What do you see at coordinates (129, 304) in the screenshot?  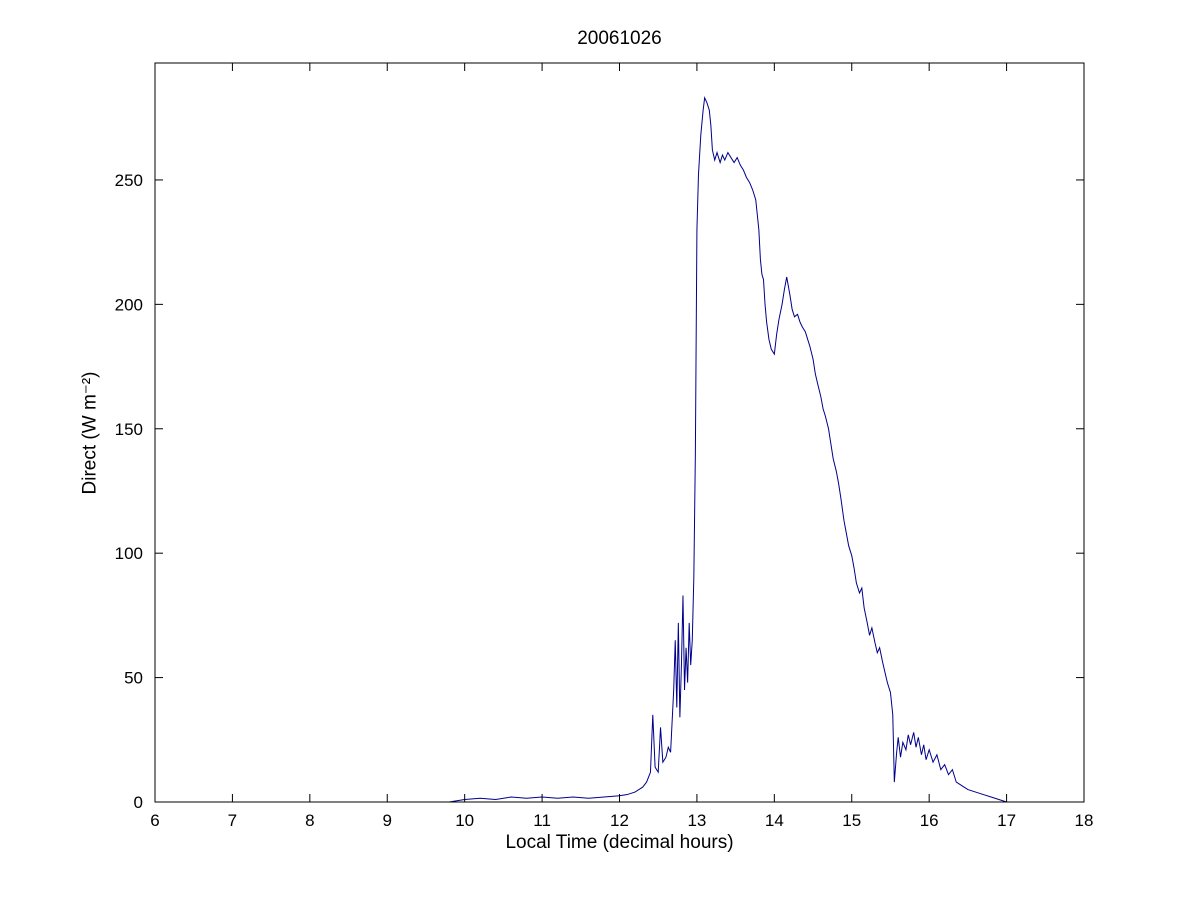 I see `y-tick-label: 200` at bounding box center [129, 304].